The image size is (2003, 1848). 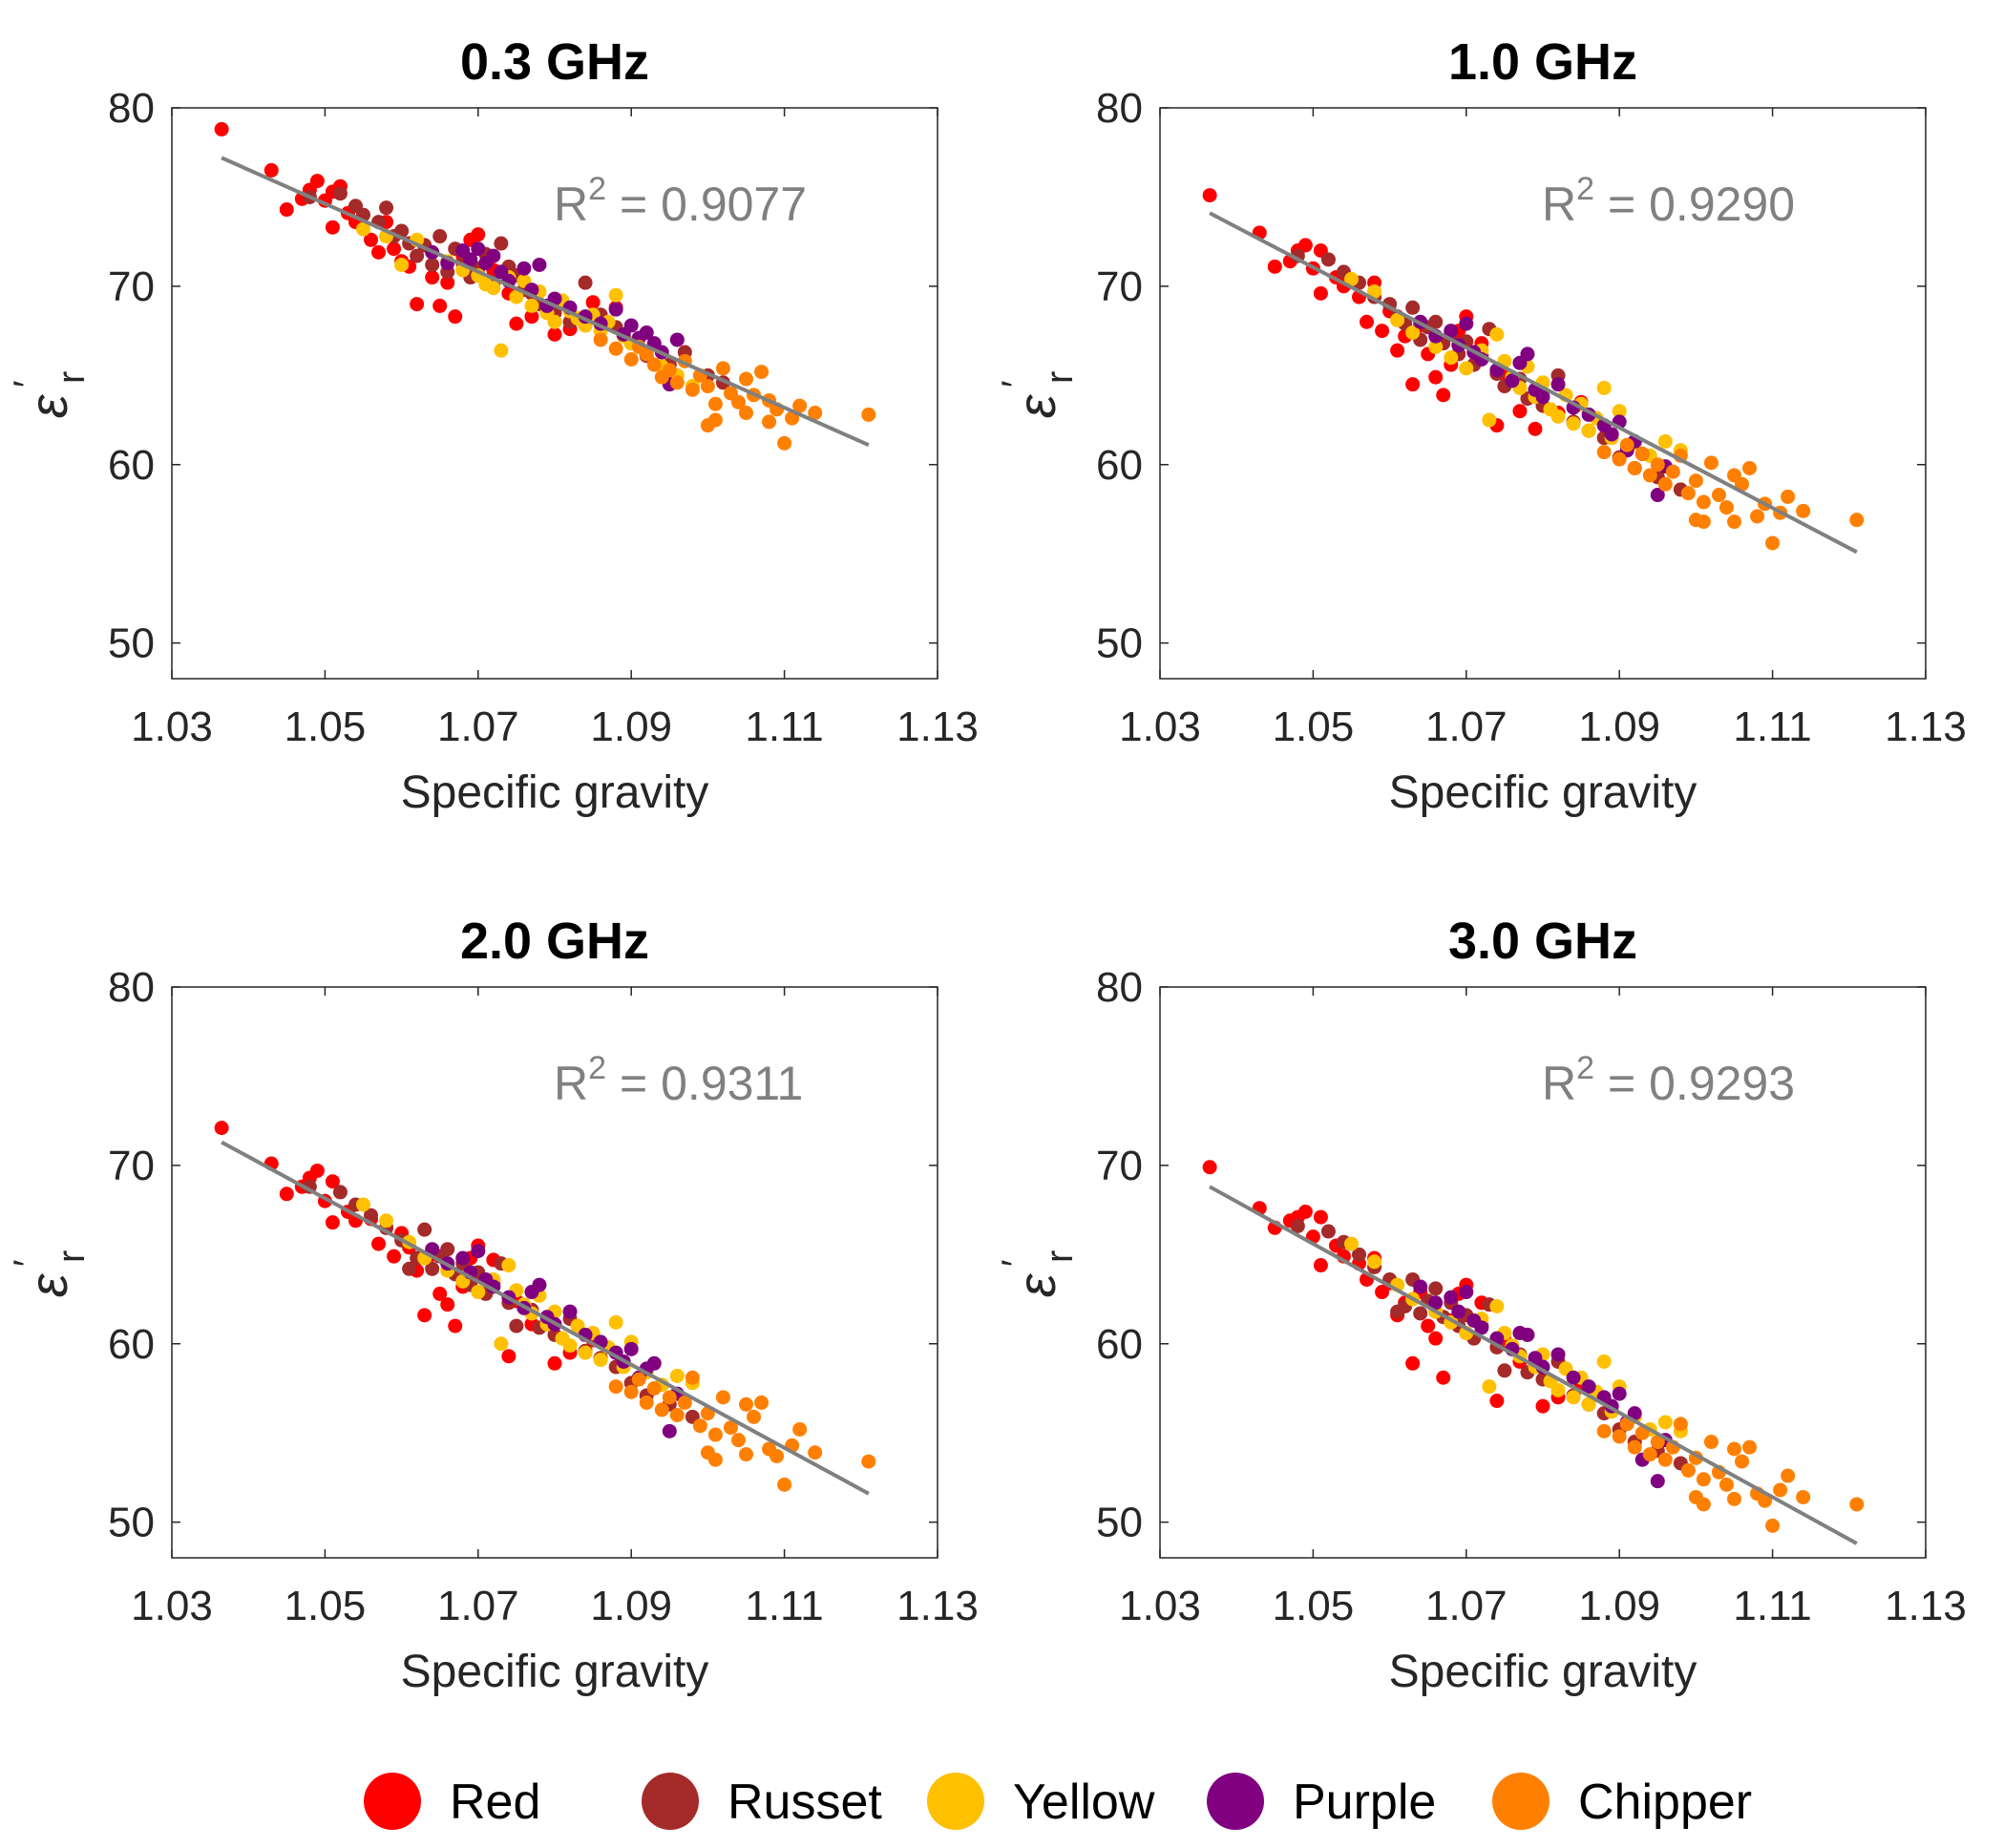 I want to click on axes-box, so click(x=554, y=1272).